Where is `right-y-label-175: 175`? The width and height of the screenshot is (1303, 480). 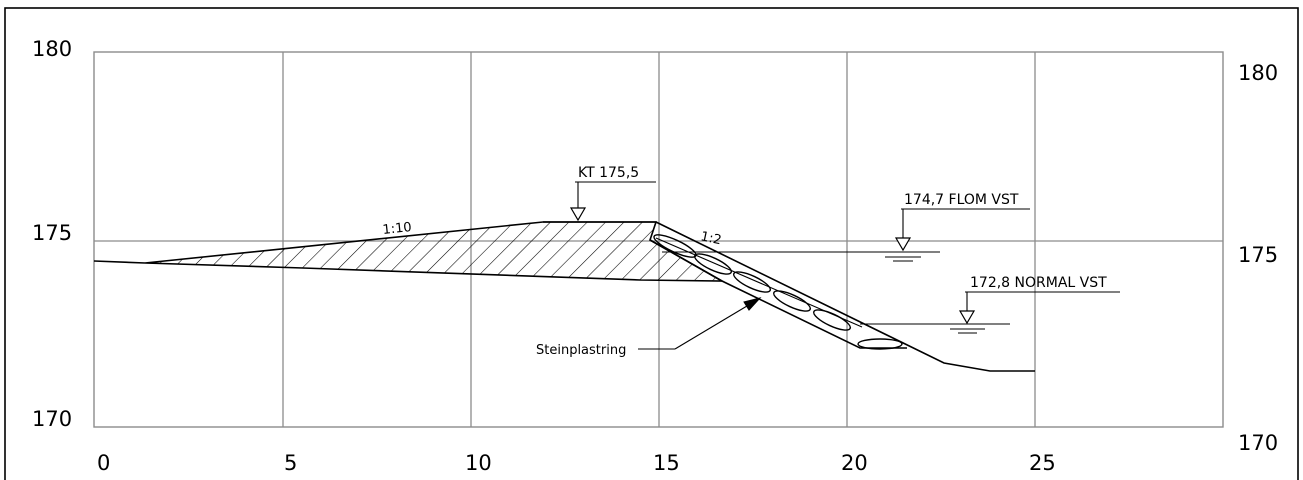 right-y-label-175: 175 is located at coordinates (1258, 255).